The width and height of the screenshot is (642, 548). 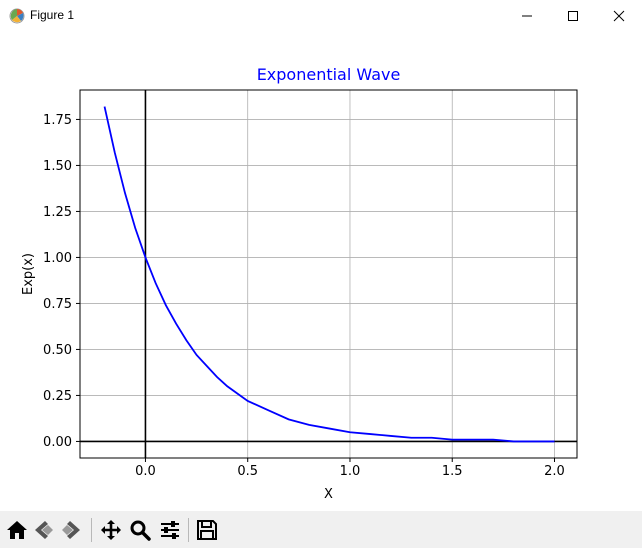 I want to click on y-tick-label: 0.25, so click(x=57, y=396).